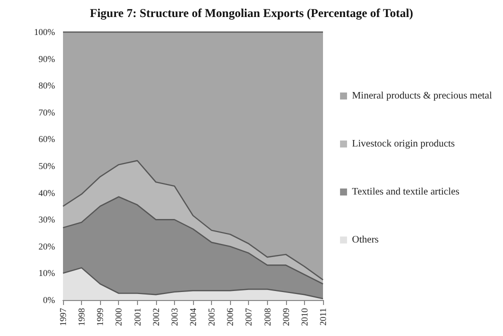 This screenshot has width=503, height=336. What do you see at coordinates (47, 219) in the screenshot?
I see `y-tick-label: 30%` at bounding box center [47, 219].